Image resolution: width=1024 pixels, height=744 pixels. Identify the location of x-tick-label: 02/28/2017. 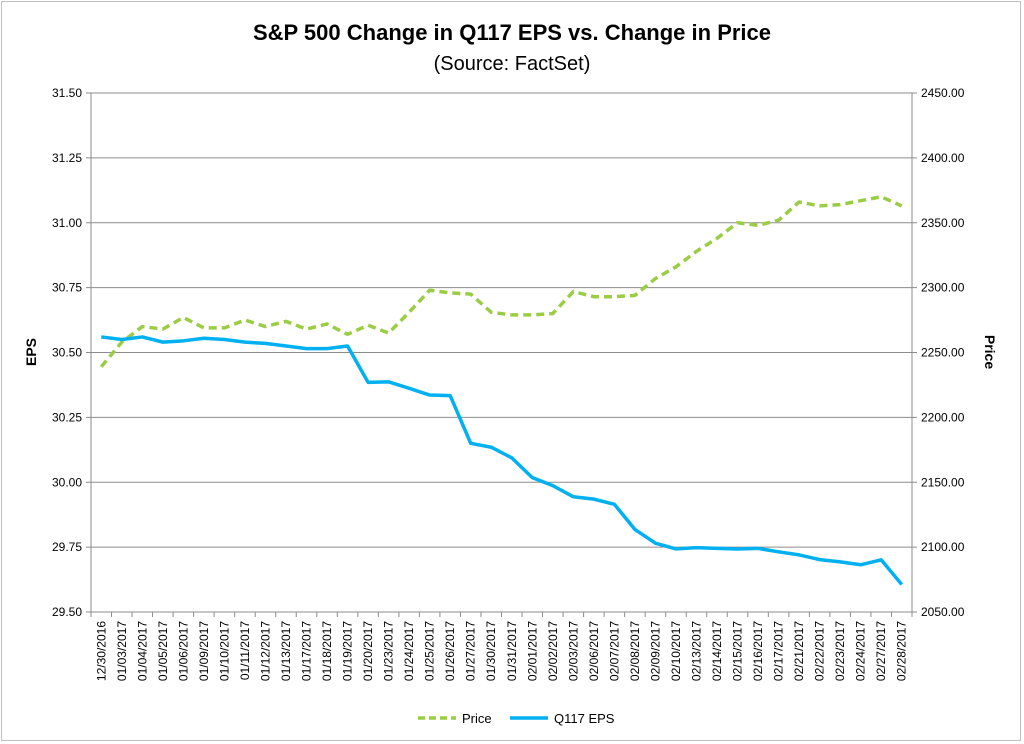
(902, 651).